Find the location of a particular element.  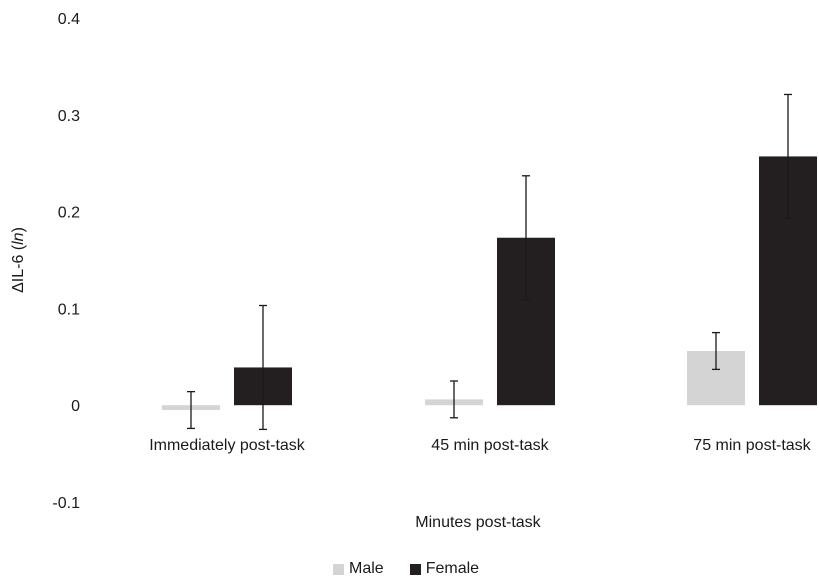

y-axis-title-italic: ln is located at coordinates (18, 238).